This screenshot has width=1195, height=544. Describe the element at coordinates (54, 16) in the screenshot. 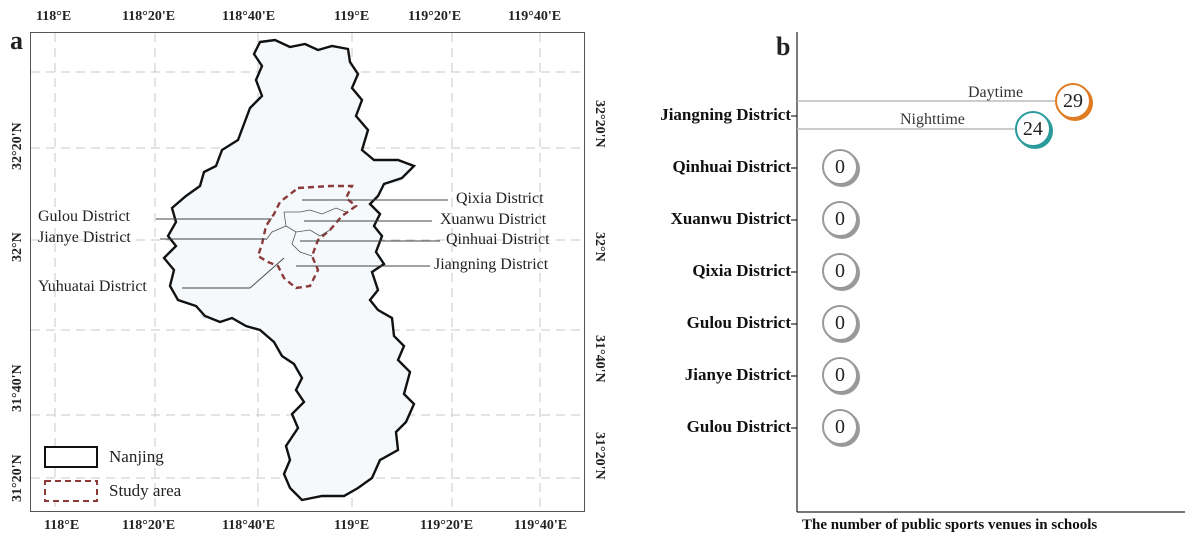

I see `lon-label-top: 118°E` at that location.